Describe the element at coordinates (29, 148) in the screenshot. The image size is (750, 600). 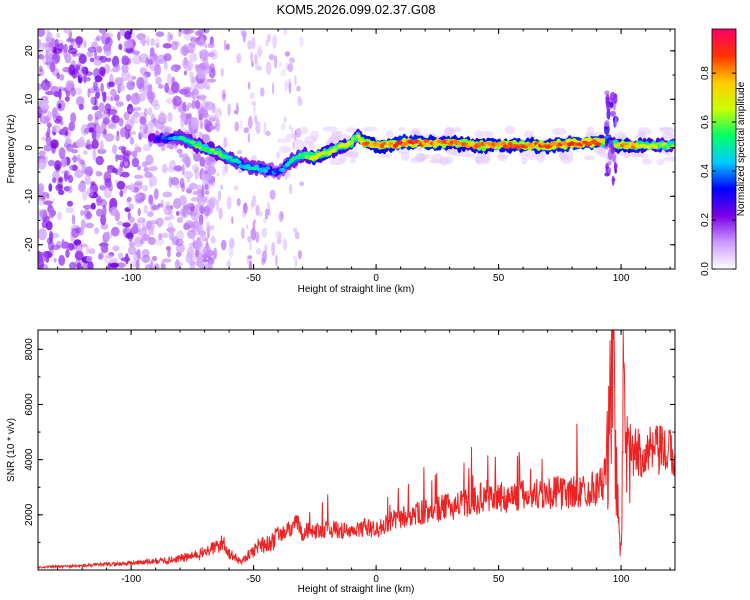
I see `y-tick-label: 0` at that location.